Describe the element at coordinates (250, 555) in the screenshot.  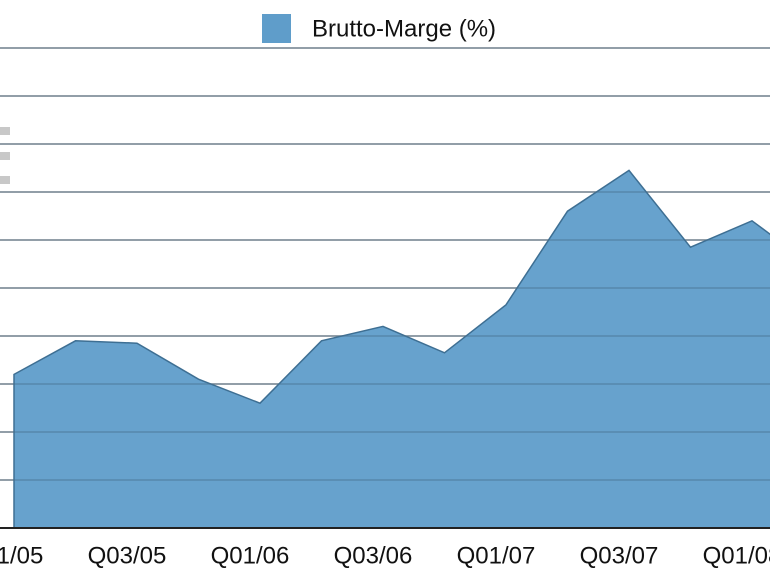
I see `x-tick-label: Q01/06` at that location.